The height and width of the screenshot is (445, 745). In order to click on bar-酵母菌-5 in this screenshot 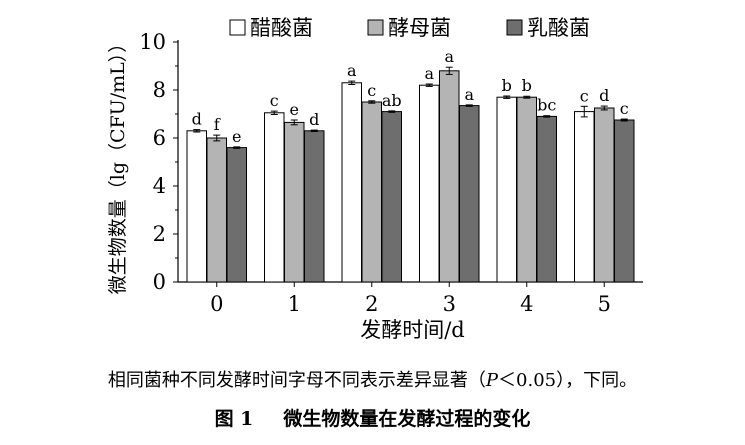, I will do `click(604, 195)`.